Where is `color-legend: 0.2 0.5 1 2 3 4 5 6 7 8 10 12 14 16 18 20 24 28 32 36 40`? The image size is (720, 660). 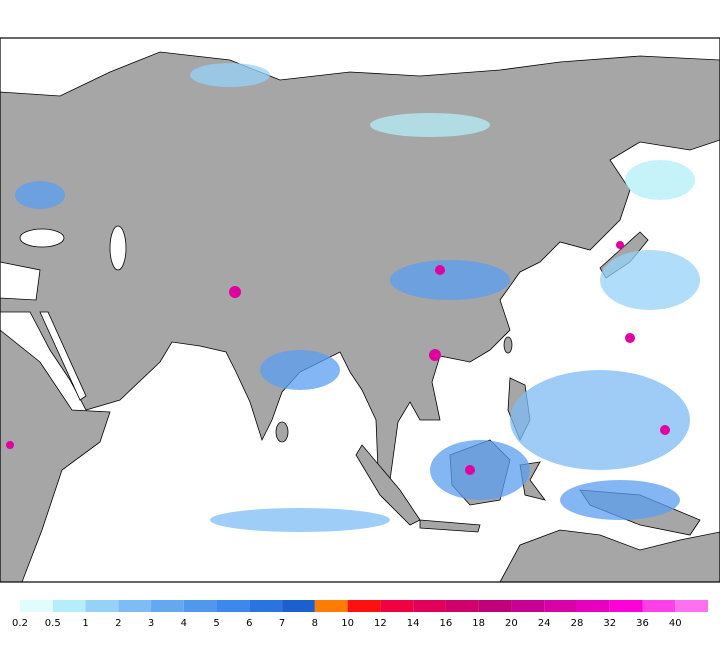 color-legend: 0.2 0.5 1 2 3 4 5 6 7 8 10 12 14 16 18 20 24 28 32 36 40 is located at coordinates (360, 614).